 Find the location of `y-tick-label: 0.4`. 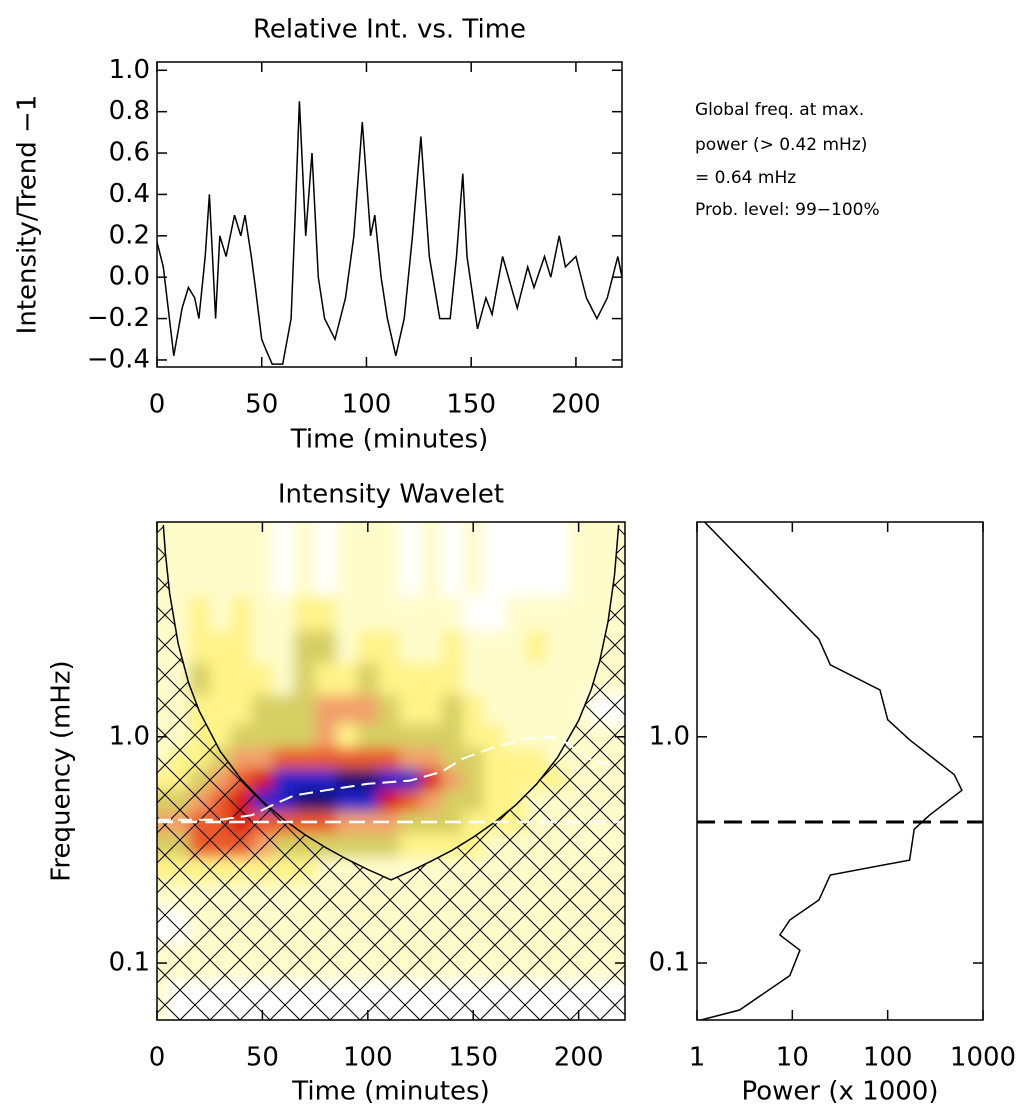

y-tick-label: 0.4 is located at coordinates (129, 194).